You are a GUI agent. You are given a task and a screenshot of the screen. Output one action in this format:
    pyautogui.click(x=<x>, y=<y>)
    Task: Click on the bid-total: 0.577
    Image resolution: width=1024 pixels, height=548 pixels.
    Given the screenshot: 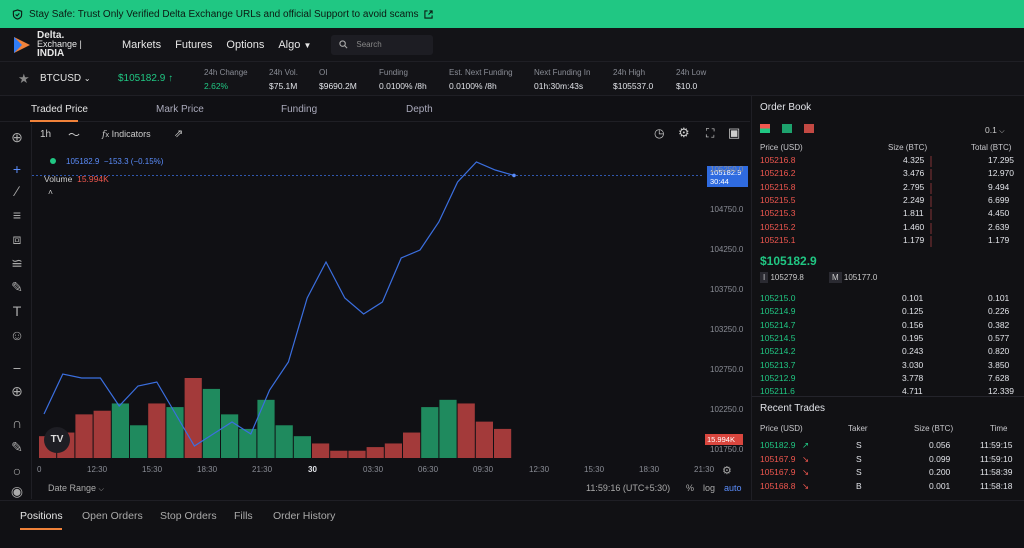 What is the action you would take?
    pyautogui.click(x=999, y=337)
    